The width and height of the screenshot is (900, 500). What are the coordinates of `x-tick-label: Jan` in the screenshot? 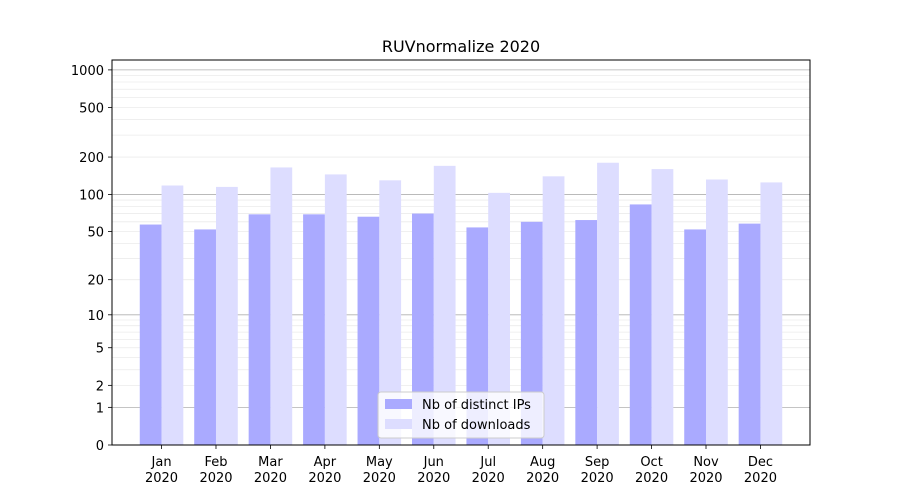 It's located at (161, 462).